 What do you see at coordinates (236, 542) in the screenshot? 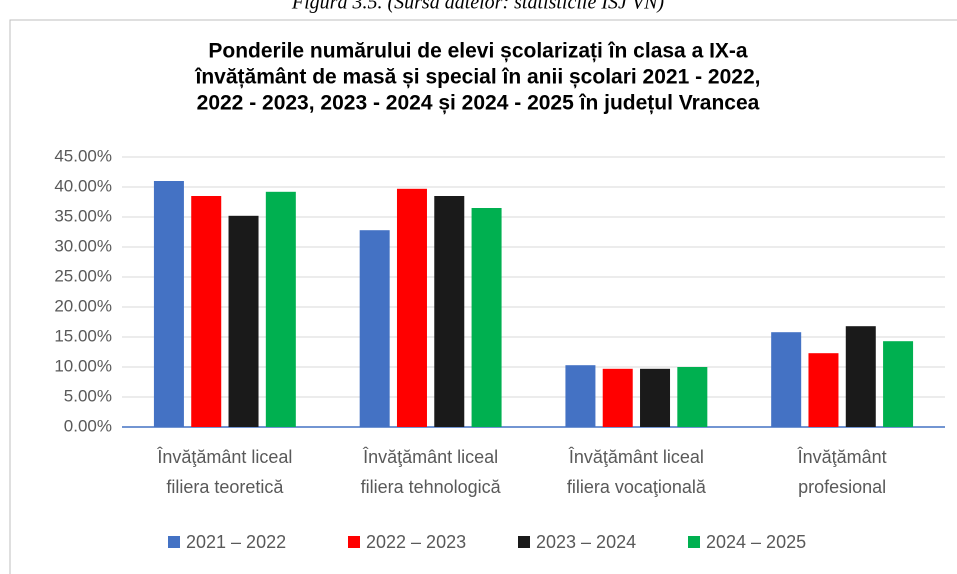
I see `legend-label: 2021 – 2022` at bounding box center [236, 542].